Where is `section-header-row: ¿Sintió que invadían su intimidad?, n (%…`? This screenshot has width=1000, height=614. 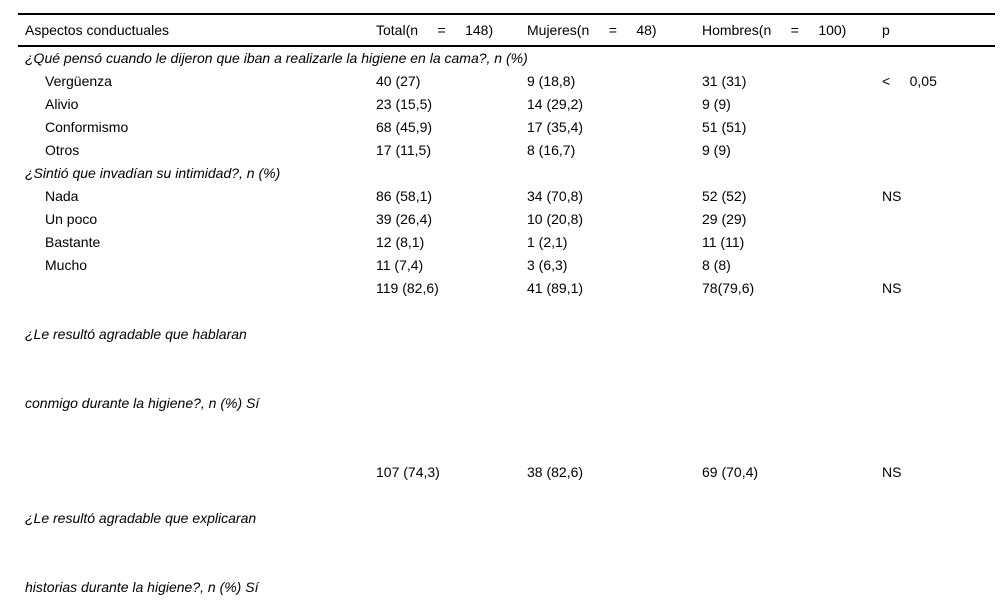 section-header-row: ¿Sintió que invadían su intimidad?, n (%… is located at coordinates (506, 173).